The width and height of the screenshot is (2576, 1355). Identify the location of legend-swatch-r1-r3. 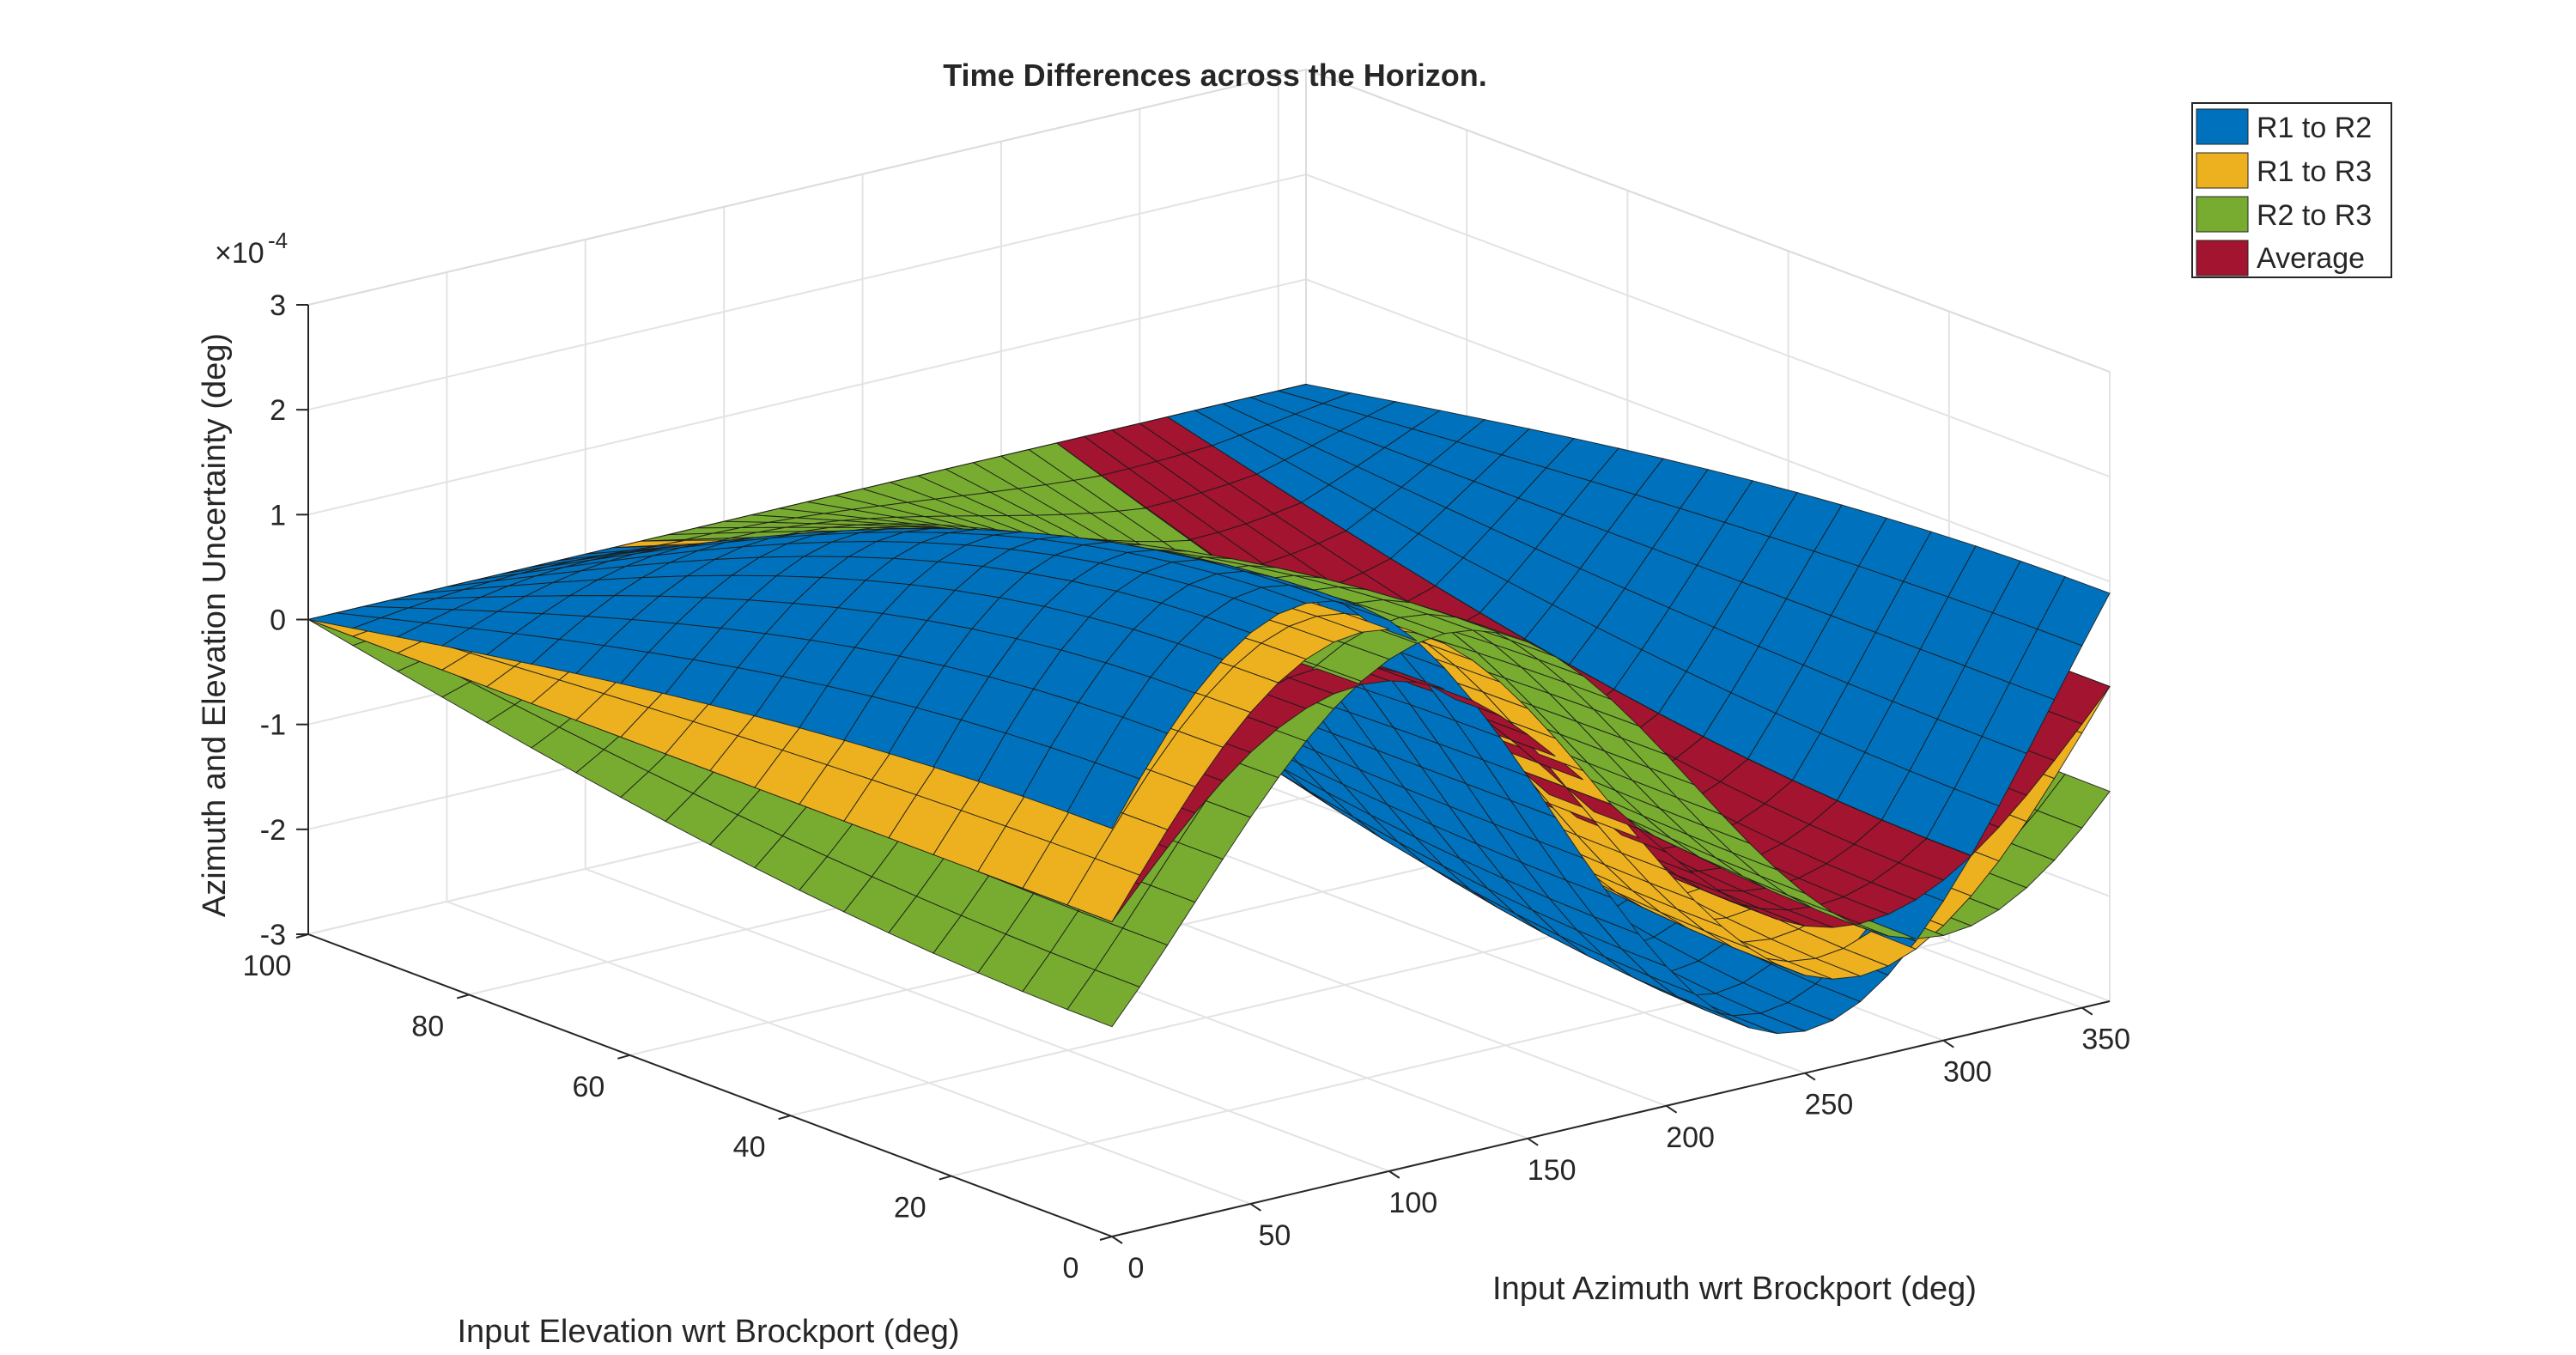
(2222, 170).